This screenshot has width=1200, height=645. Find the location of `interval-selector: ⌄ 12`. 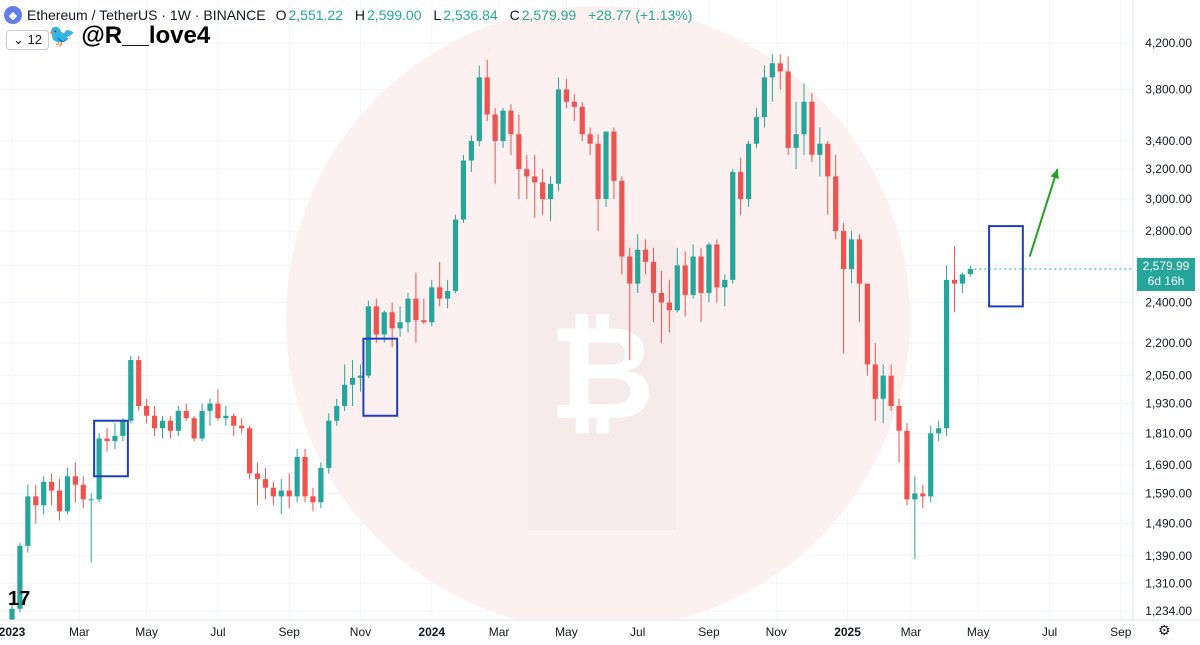

interval-selector: ⌄ 12 is located at coordinates (27, 40).